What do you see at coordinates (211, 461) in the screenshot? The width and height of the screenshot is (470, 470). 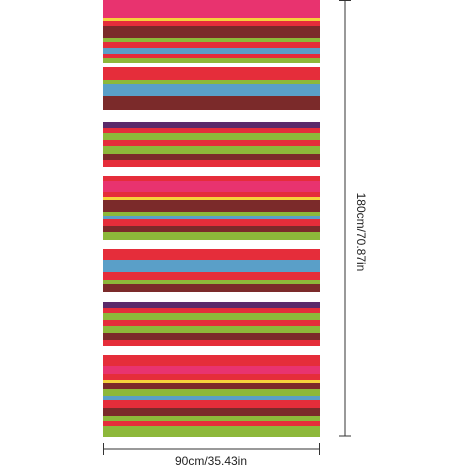 I see `width-label: 90cm/35.43in` at bounding box center [211, 461].